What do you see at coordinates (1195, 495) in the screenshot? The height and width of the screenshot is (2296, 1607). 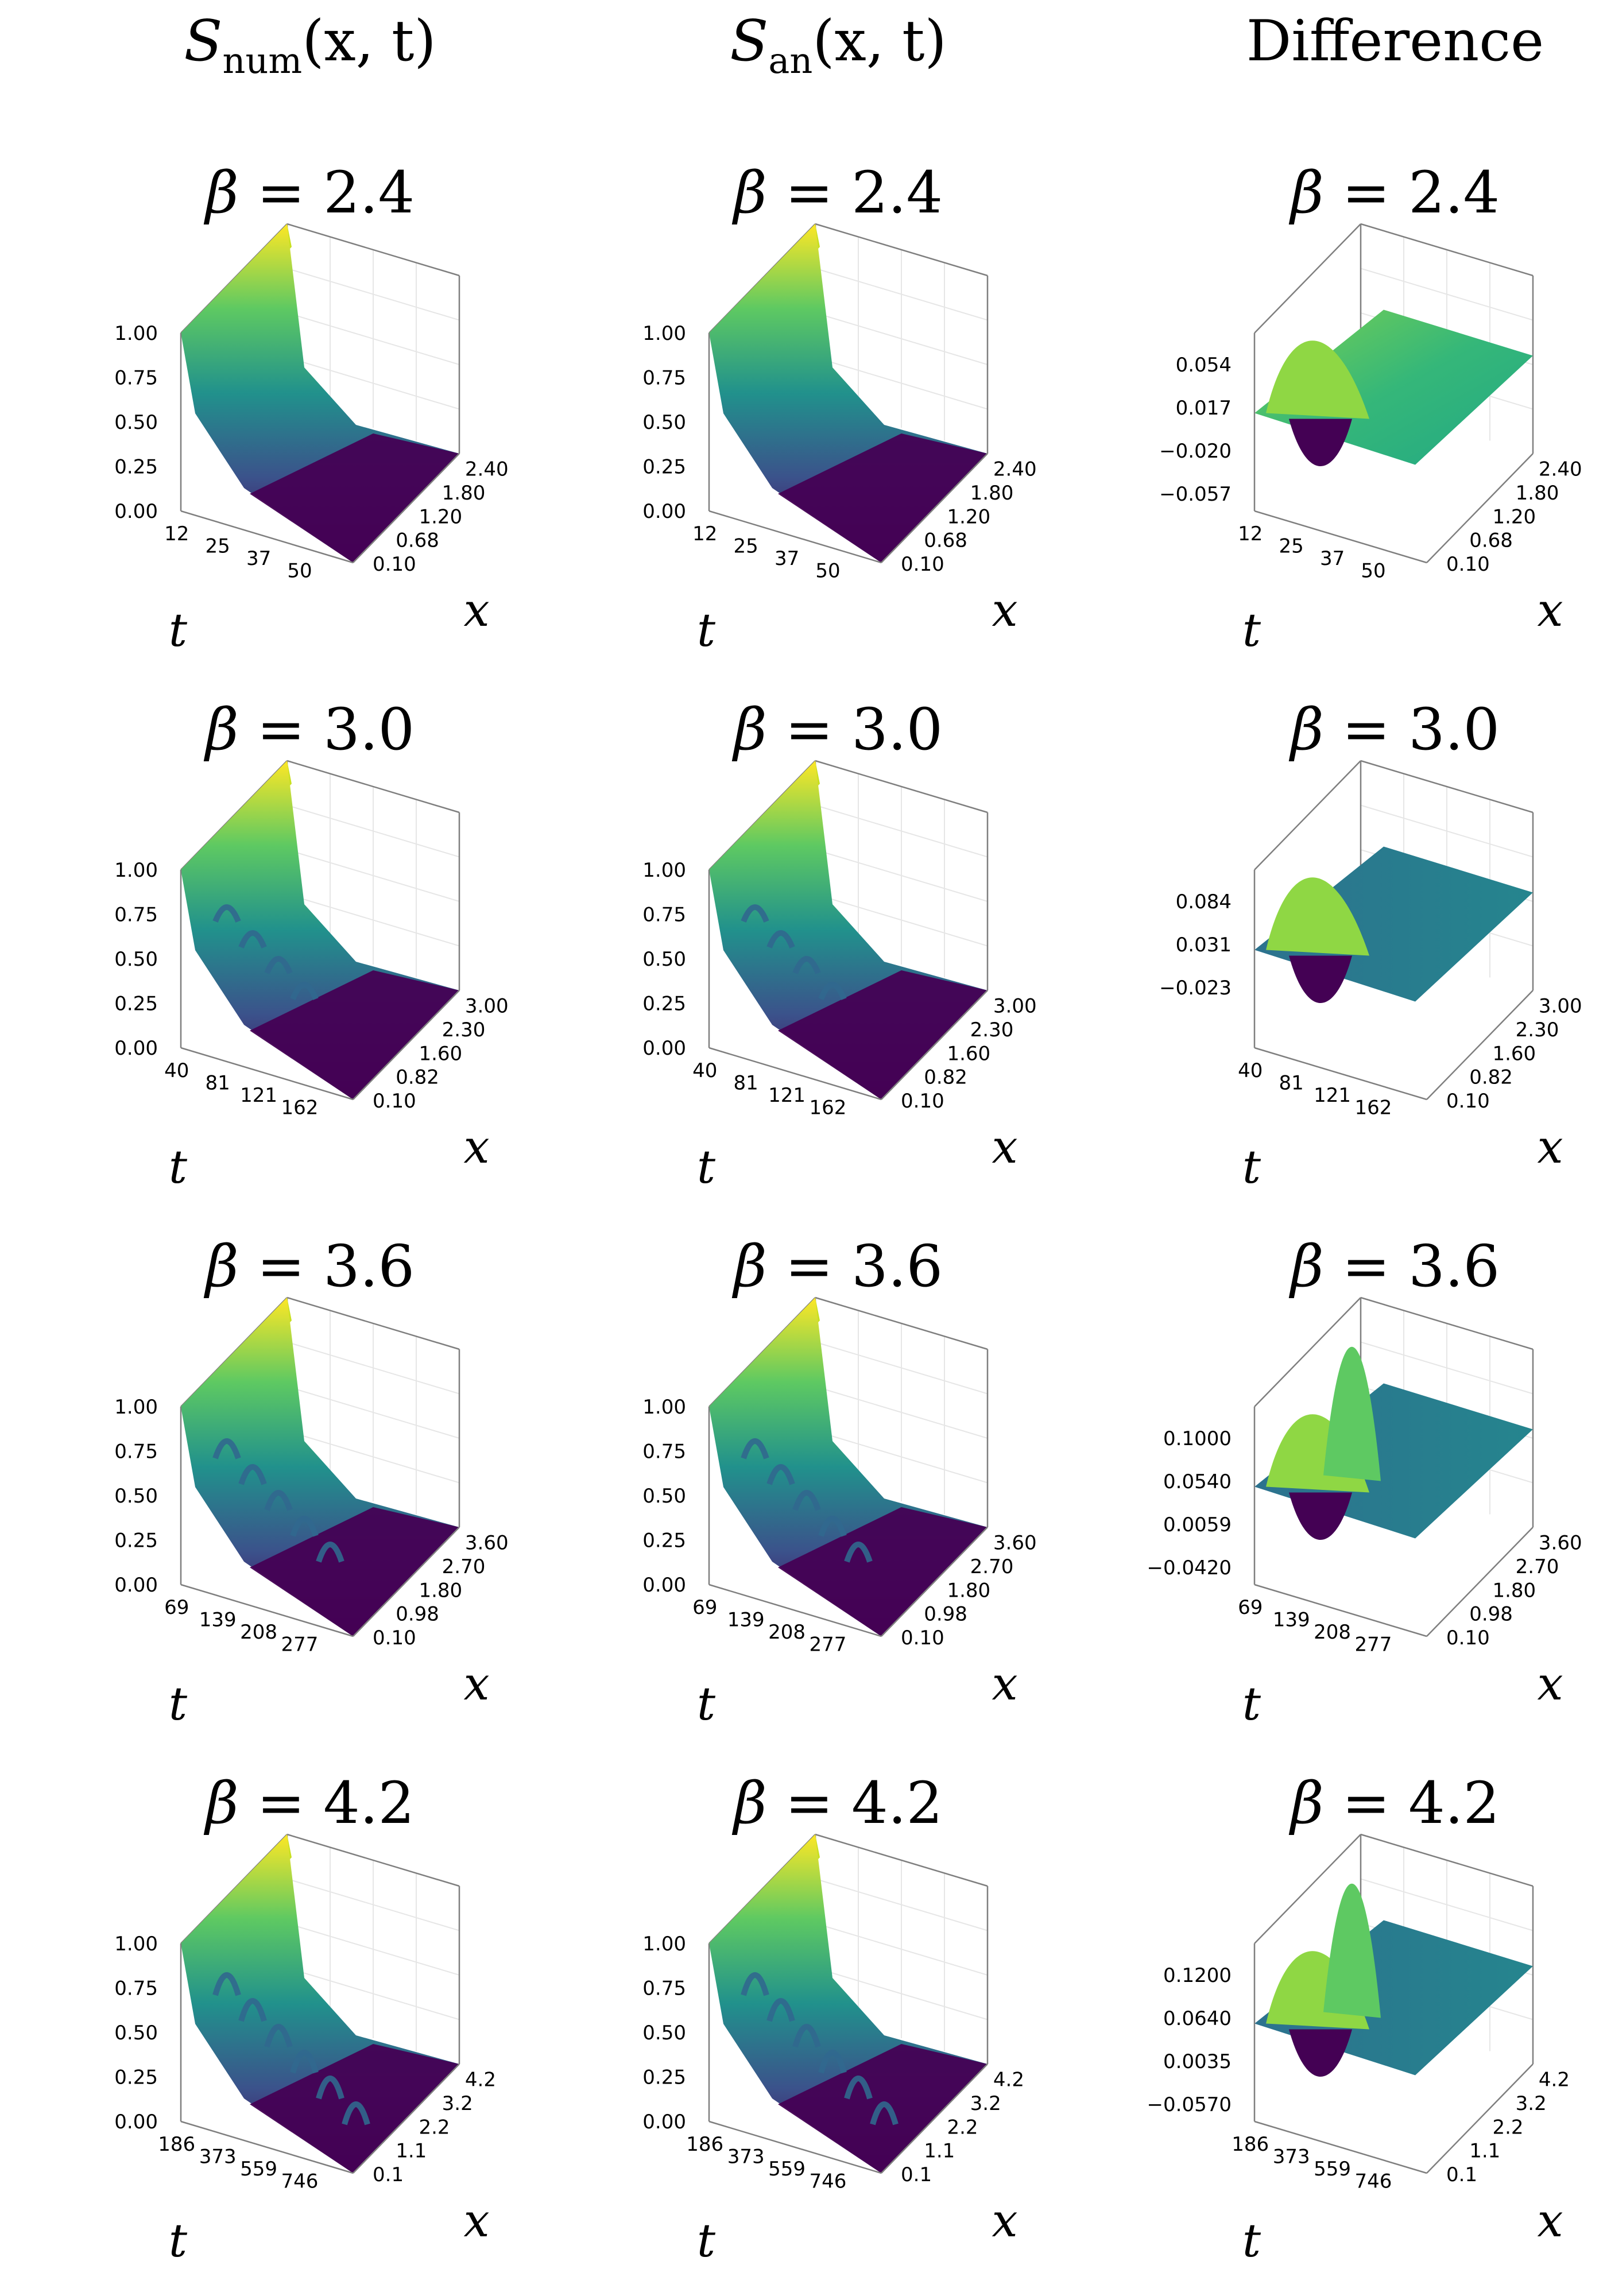 I see `z-tick-label: −0.057` at bounding box center [1195, 495].